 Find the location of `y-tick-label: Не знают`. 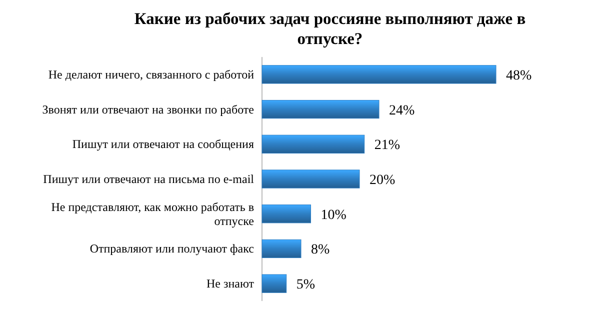

y-tick-label: Не знают is located at coordinates (230, 283).